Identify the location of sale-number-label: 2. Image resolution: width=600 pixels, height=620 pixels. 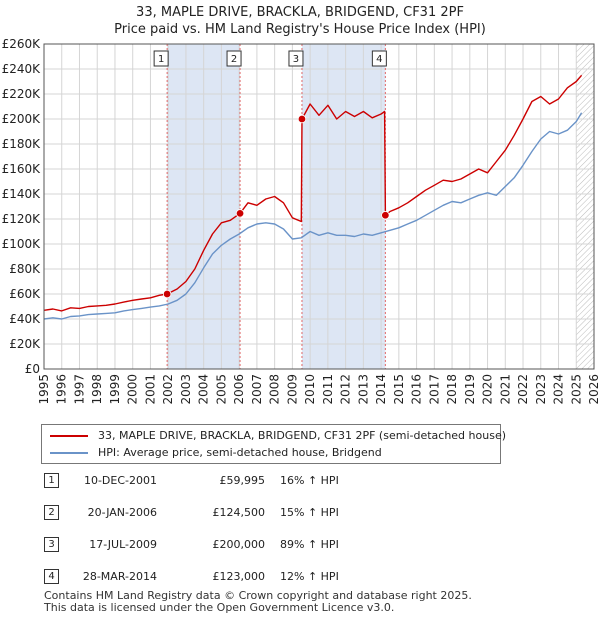
(234, 59).